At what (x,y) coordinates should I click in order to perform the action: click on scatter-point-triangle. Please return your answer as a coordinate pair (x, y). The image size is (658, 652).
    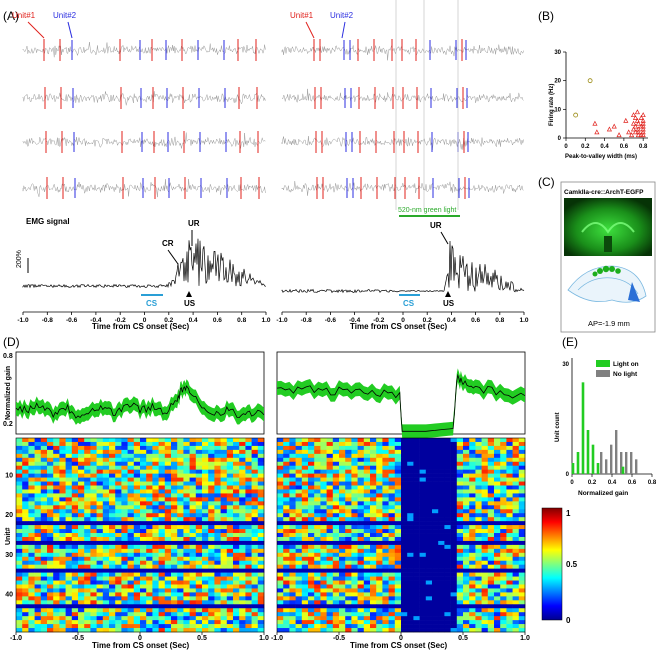
    Looking at the image, I should click on (626, 120).